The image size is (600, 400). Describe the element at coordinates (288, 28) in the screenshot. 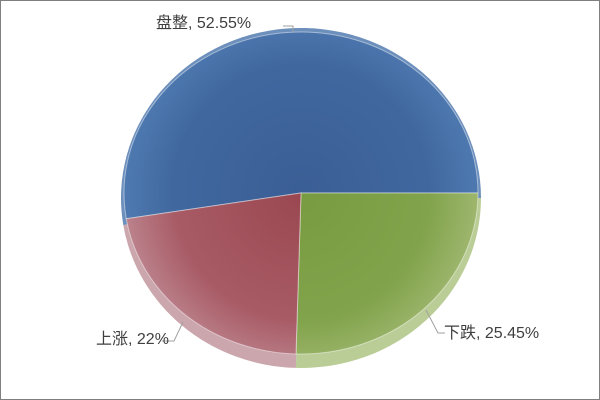

I see `callout-line-panzheng` at that location.